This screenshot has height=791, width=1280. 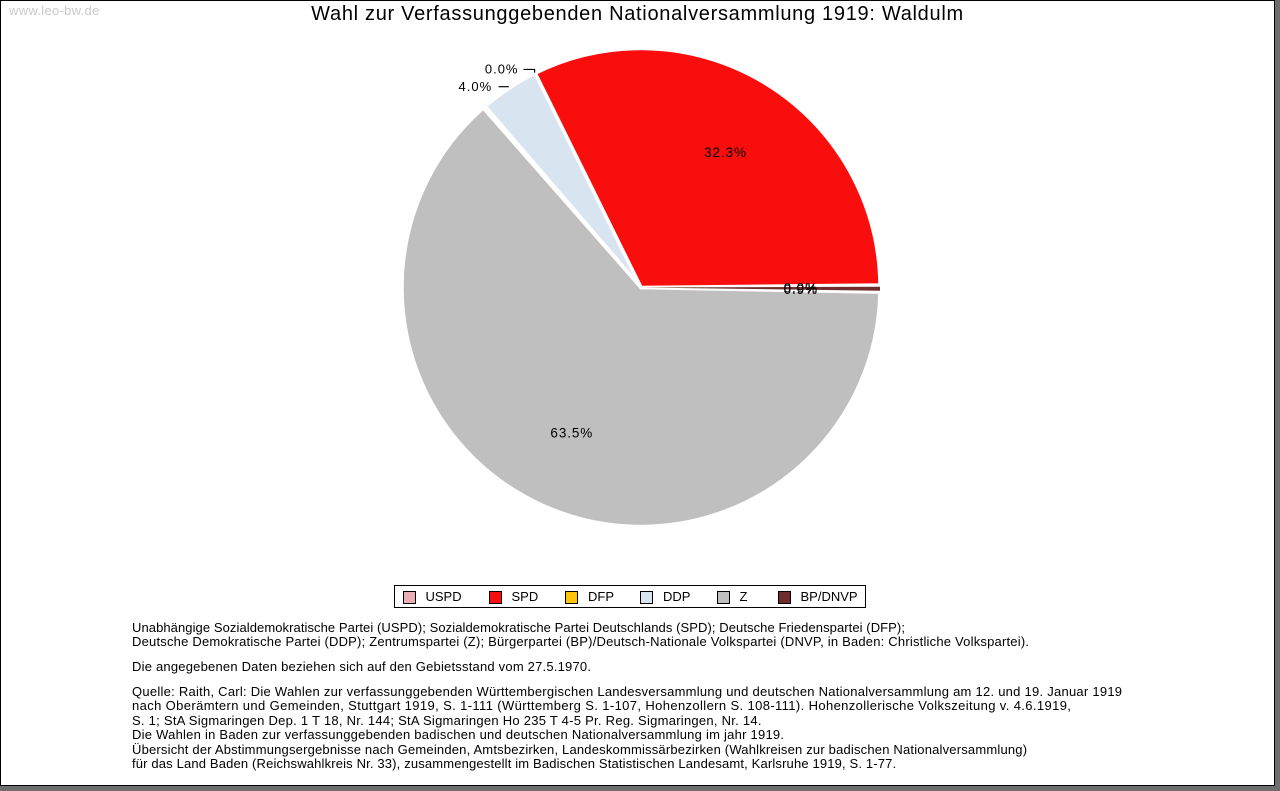 I want to click on svg-text: 4.0%, so click(x=476, y=86).